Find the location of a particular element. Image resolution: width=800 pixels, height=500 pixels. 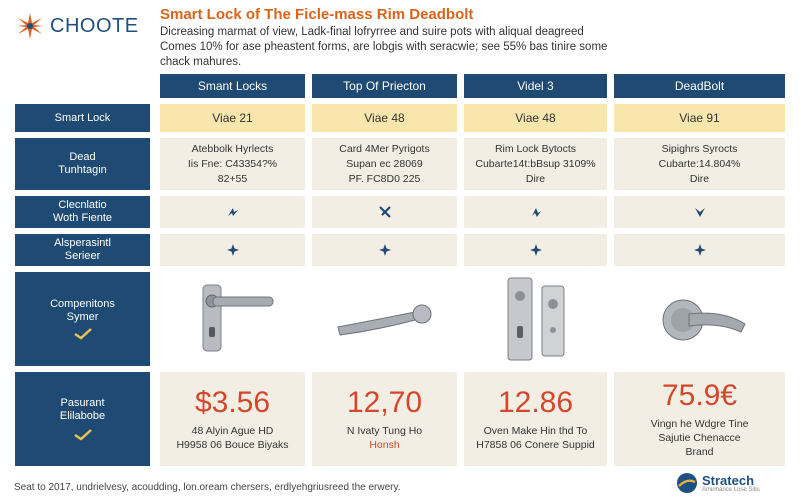

price-note: Honsh is located at coordinates (384, 445).